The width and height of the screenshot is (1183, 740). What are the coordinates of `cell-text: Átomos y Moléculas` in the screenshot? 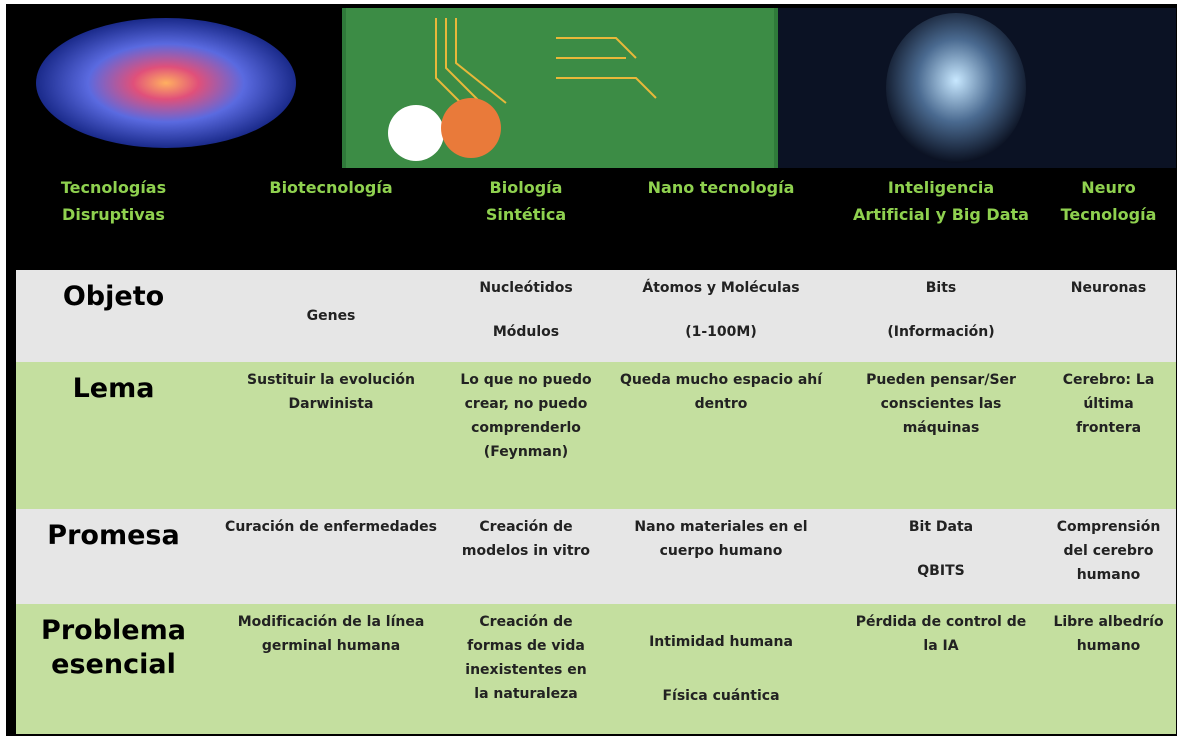 It's located at (721, 288).